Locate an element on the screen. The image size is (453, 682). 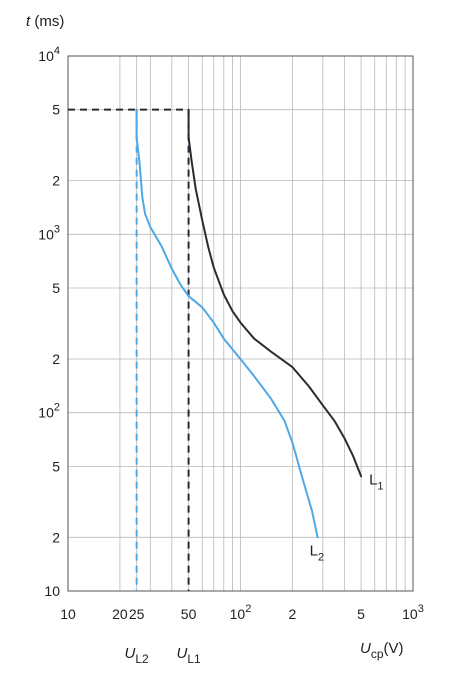
x-axis-title: Ucp(V) is located at coordinates (382, 650).